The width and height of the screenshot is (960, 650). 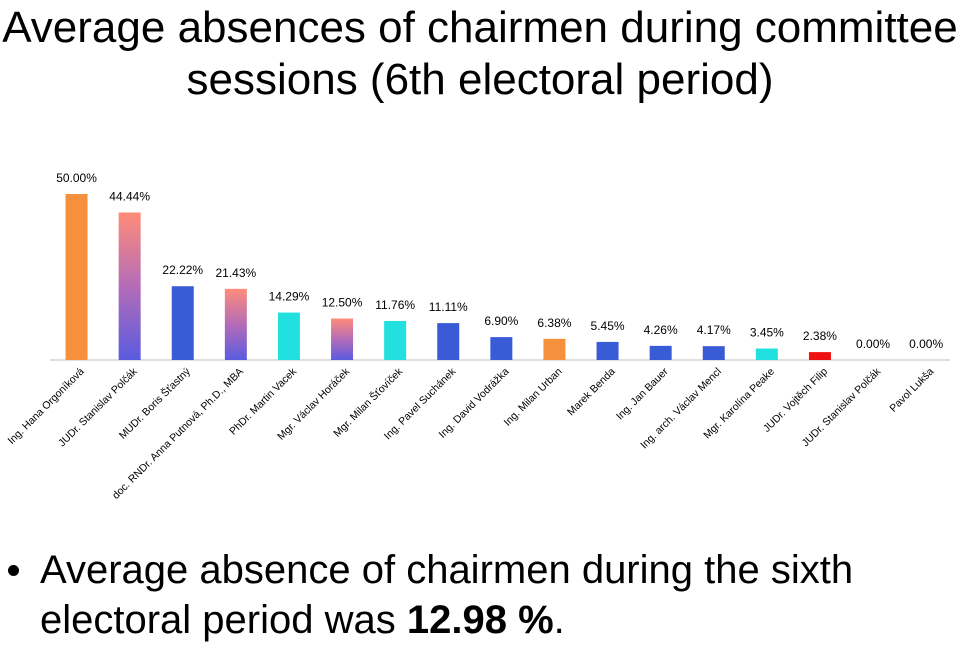 What do you see at coordinates (235, 273) in the screenshot?
I see `bar-value-label: 21.43%` at bounding box center [235, 273].